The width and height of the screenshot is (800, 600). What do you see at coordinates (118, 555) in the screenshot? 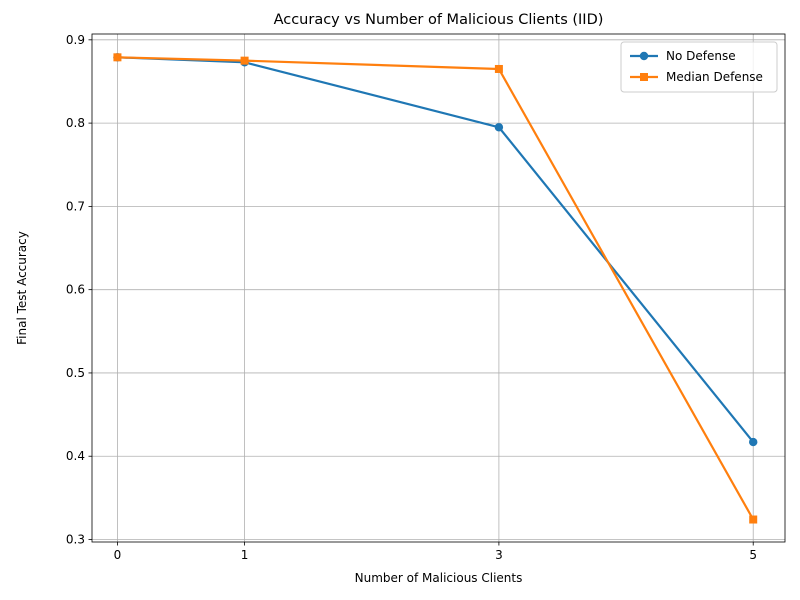
I see `x-tick-label: 0` at bounding box center [118, 555].